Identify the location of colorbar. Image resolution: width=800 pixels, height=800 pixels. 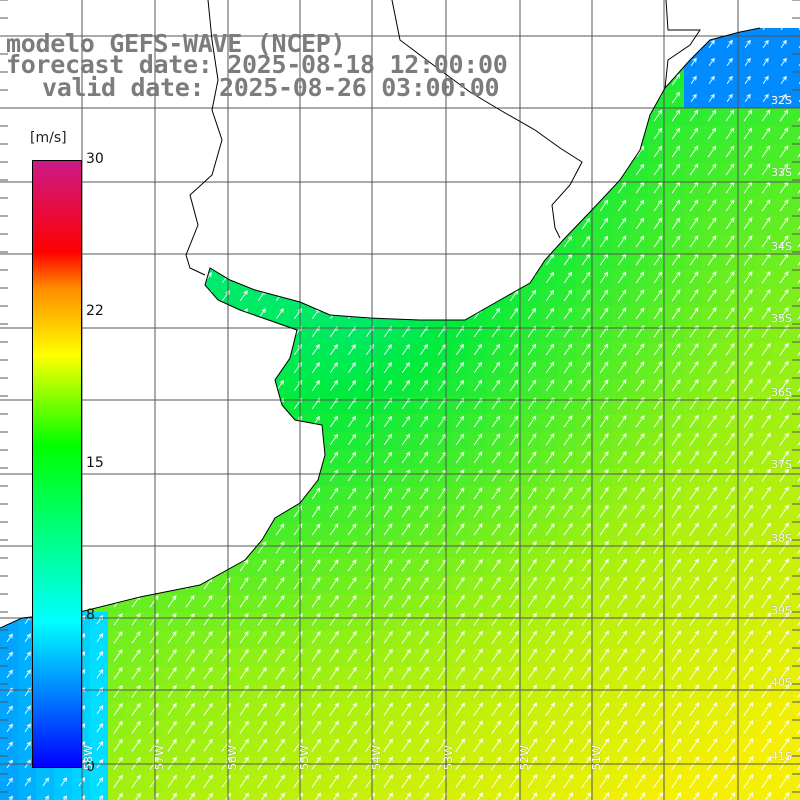
(57, 464).